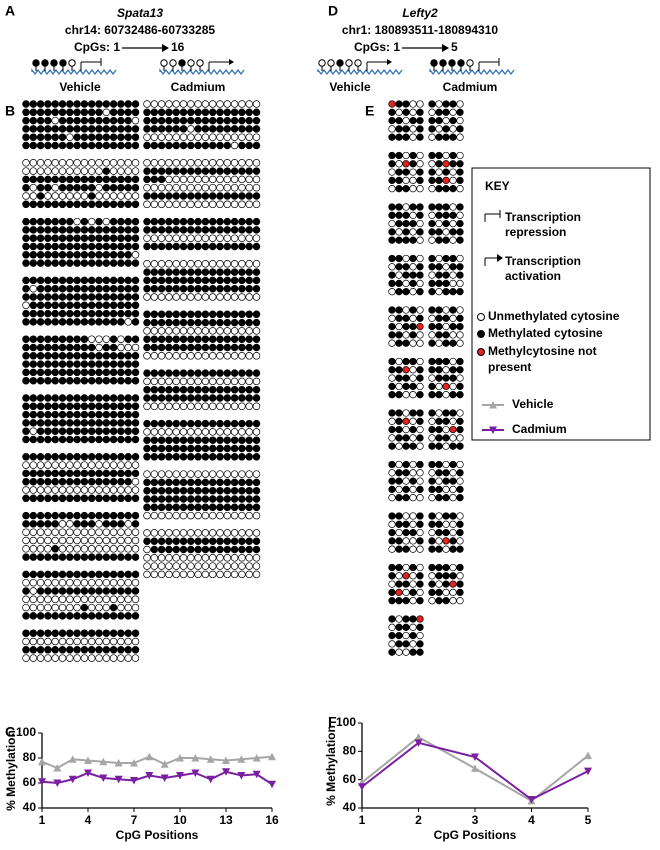 Image resolution: width=660 pixels, height=850 pixels. What do you see at coordinates (164, 63) in the screenshot?
I see `lollipop-head` at bounding box center [164, 63].